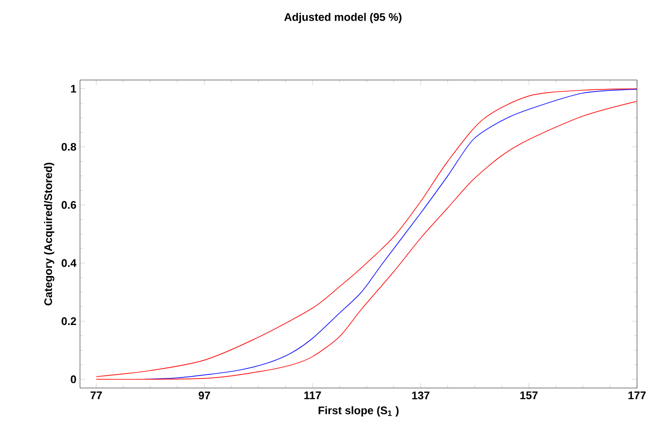  Describe the element at coordinates (204, 396) in the screenshot. I see `x-tick-label: 97` at that location.